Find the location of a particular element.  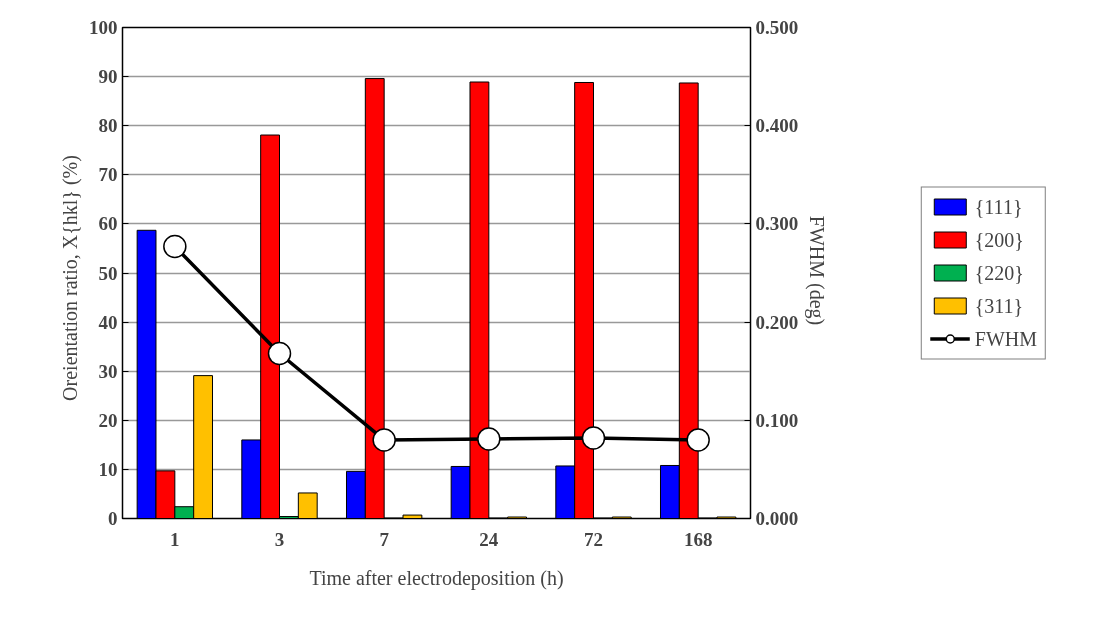

legend-label: {111} is located at coordinates (998, 206).